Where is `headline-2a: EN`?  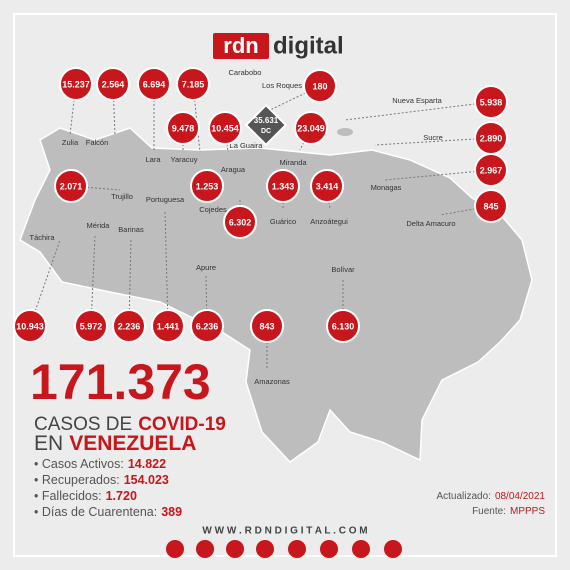 headline-2a: EN is located at coordinates (48, 443).